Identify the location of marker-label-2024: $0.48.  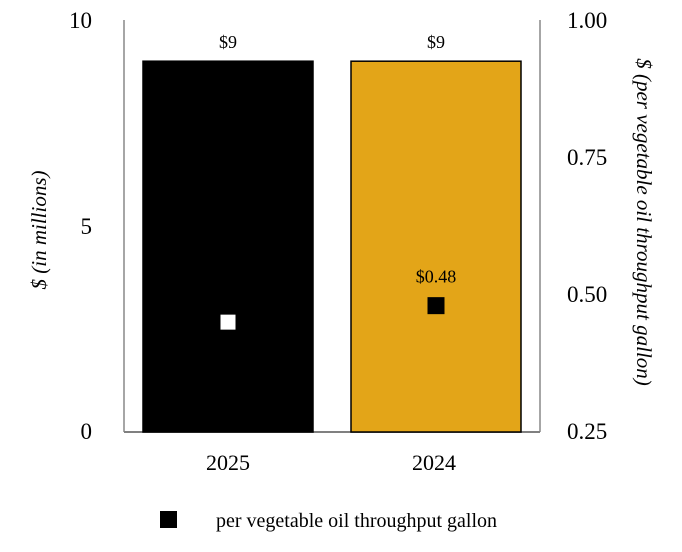
(436, 277).